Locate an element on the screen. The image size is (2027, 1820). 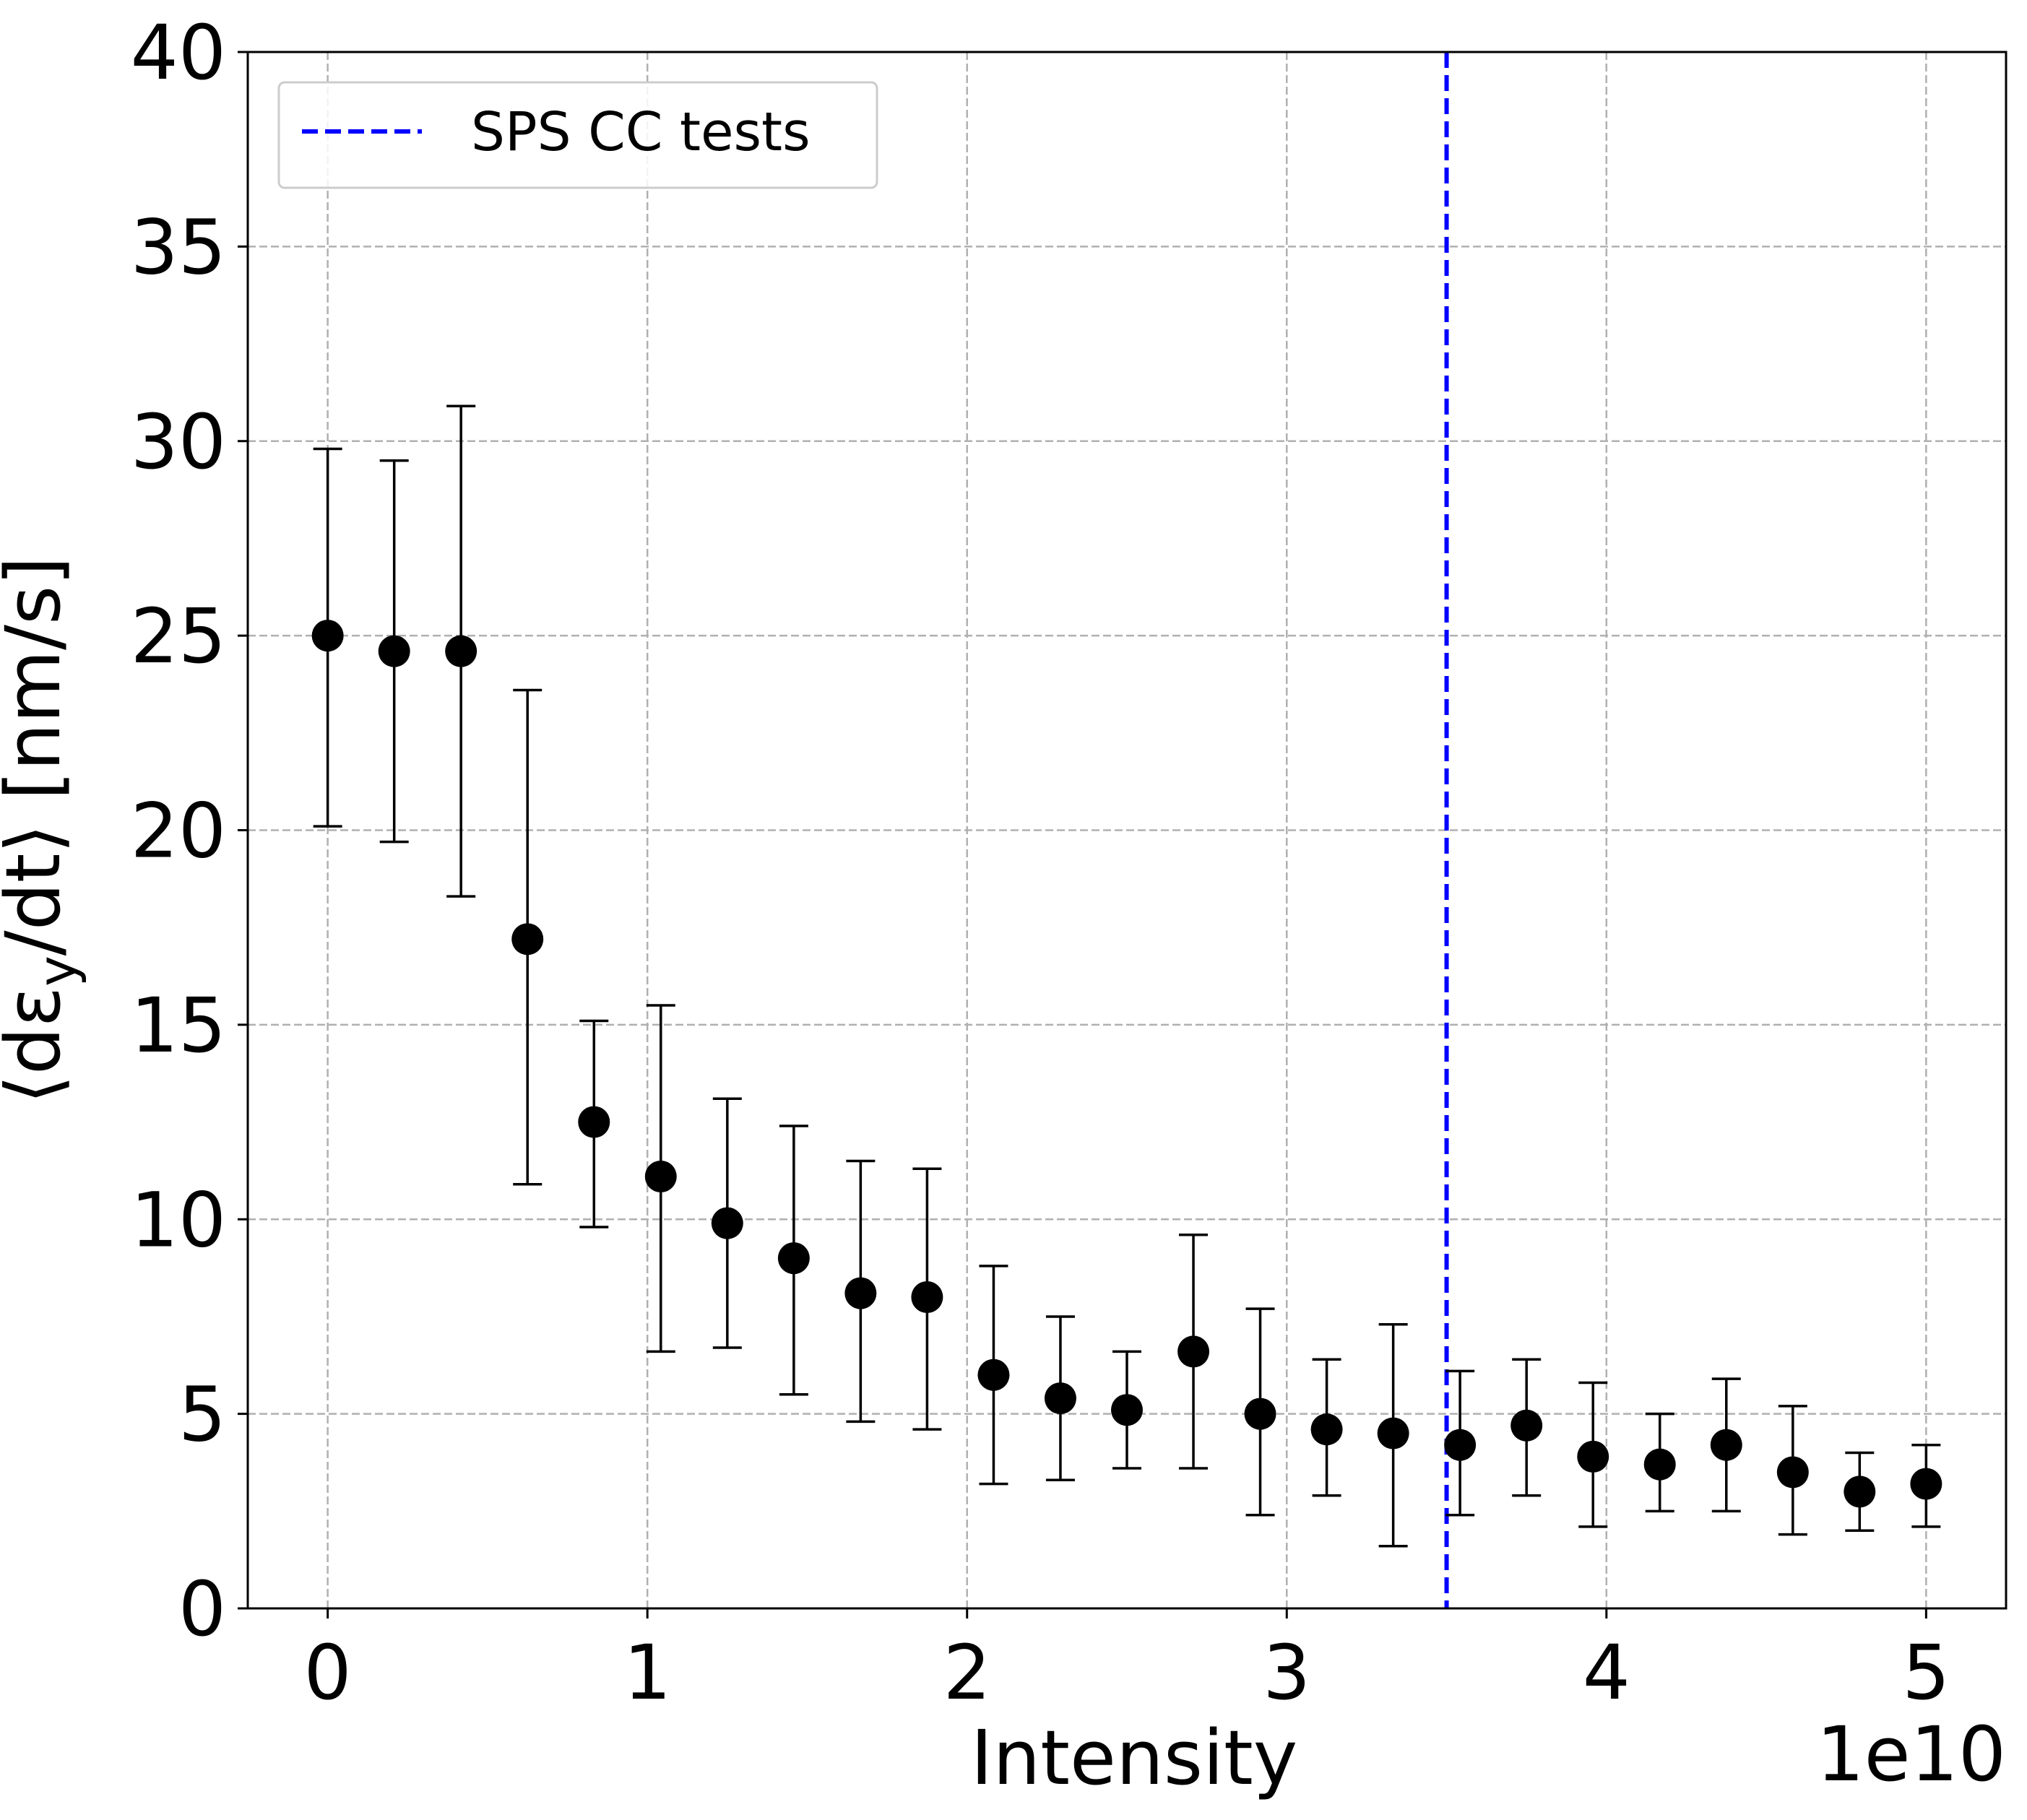
y-tick-label: 5 is located at coordinates (202, 1415).